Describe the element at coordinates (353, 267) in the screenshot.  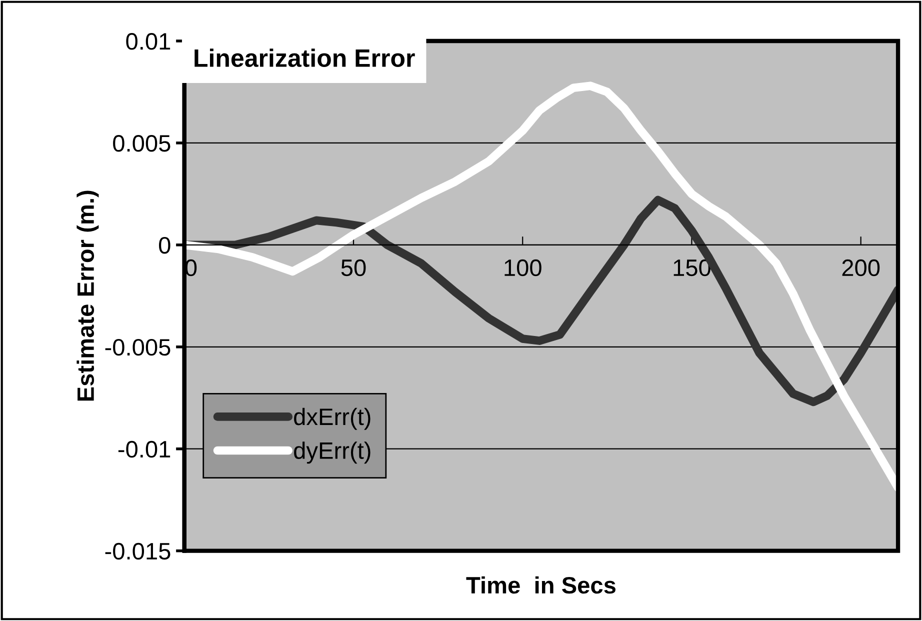
I see `x-tick-label: 50` at that location.